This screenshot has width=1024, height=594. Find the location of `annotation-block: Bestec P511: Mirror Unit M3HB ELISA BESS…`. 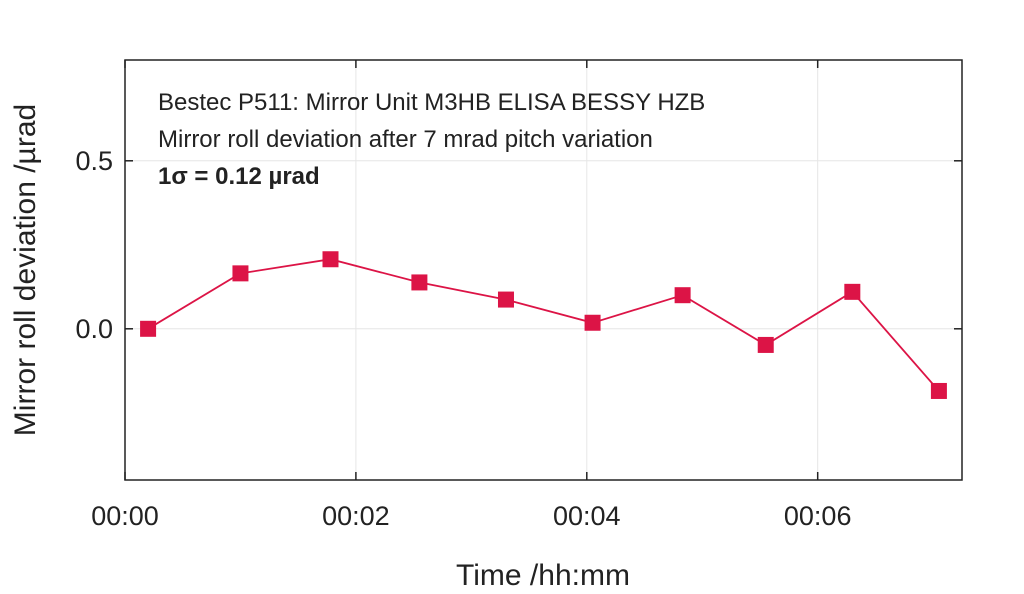

annotation-block: Bestec P511: Mirror Unit M3HB ELISA BESS… is located at coordinates (431, 139).